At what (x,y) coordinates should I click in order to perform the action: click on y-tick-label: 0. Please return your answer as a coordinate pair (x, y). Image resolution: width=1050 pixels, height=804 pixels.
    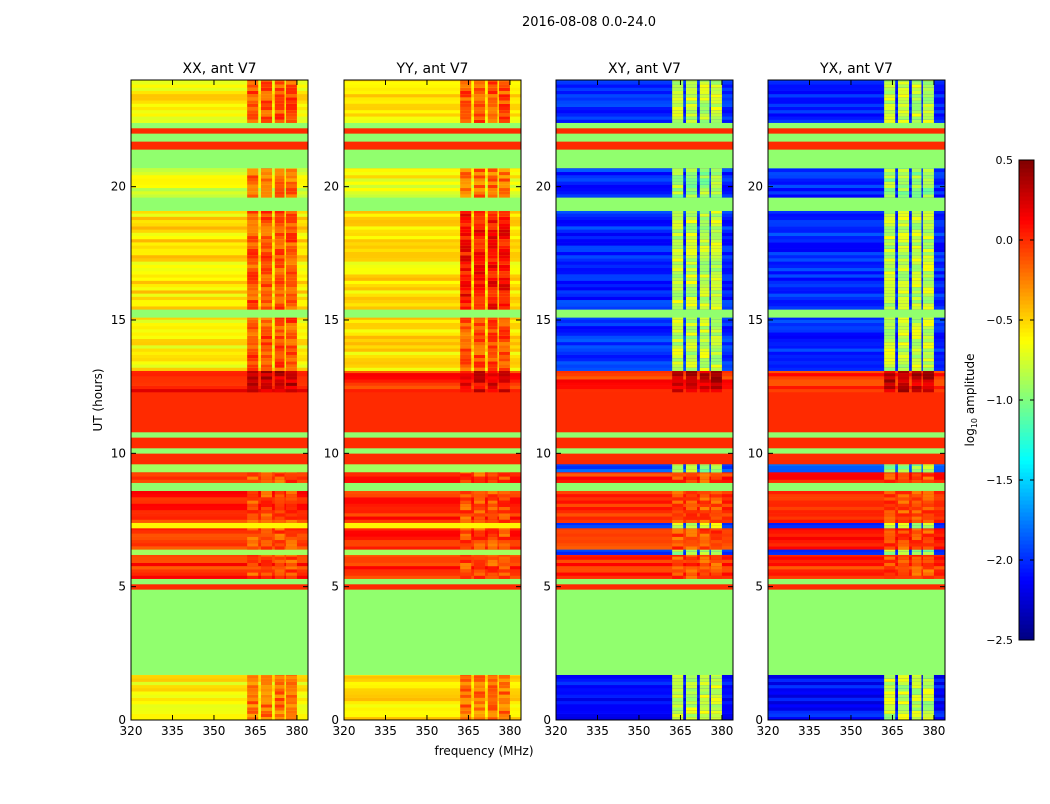
    Looking at the image, I should click on (335, 720).